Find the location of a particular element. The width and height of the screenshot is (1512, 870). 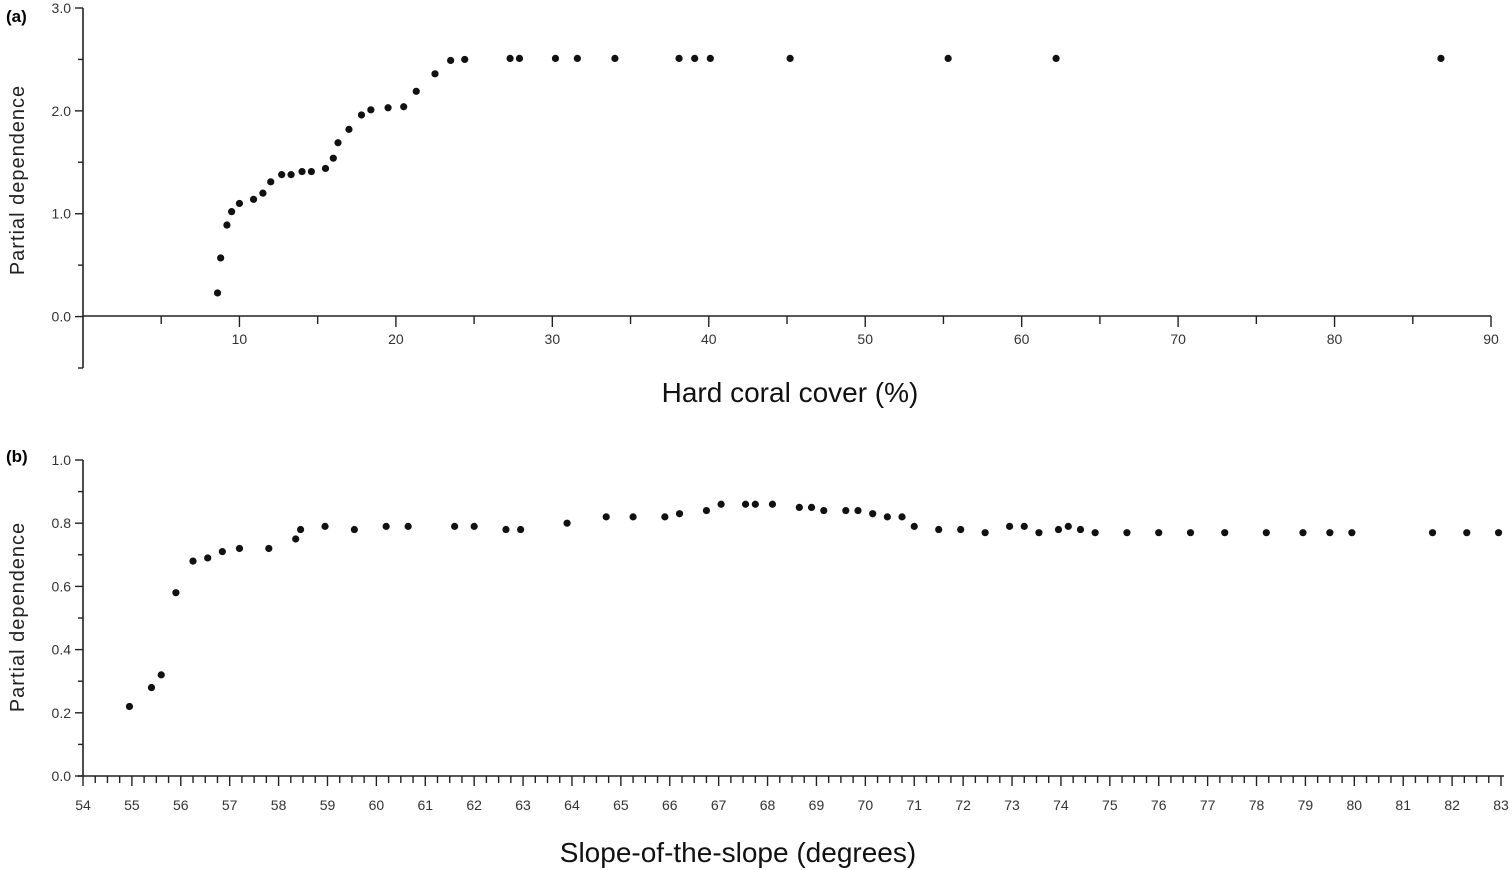

panel-a-y-axis-title: Partial dependence is located at coordinates (18, 180).